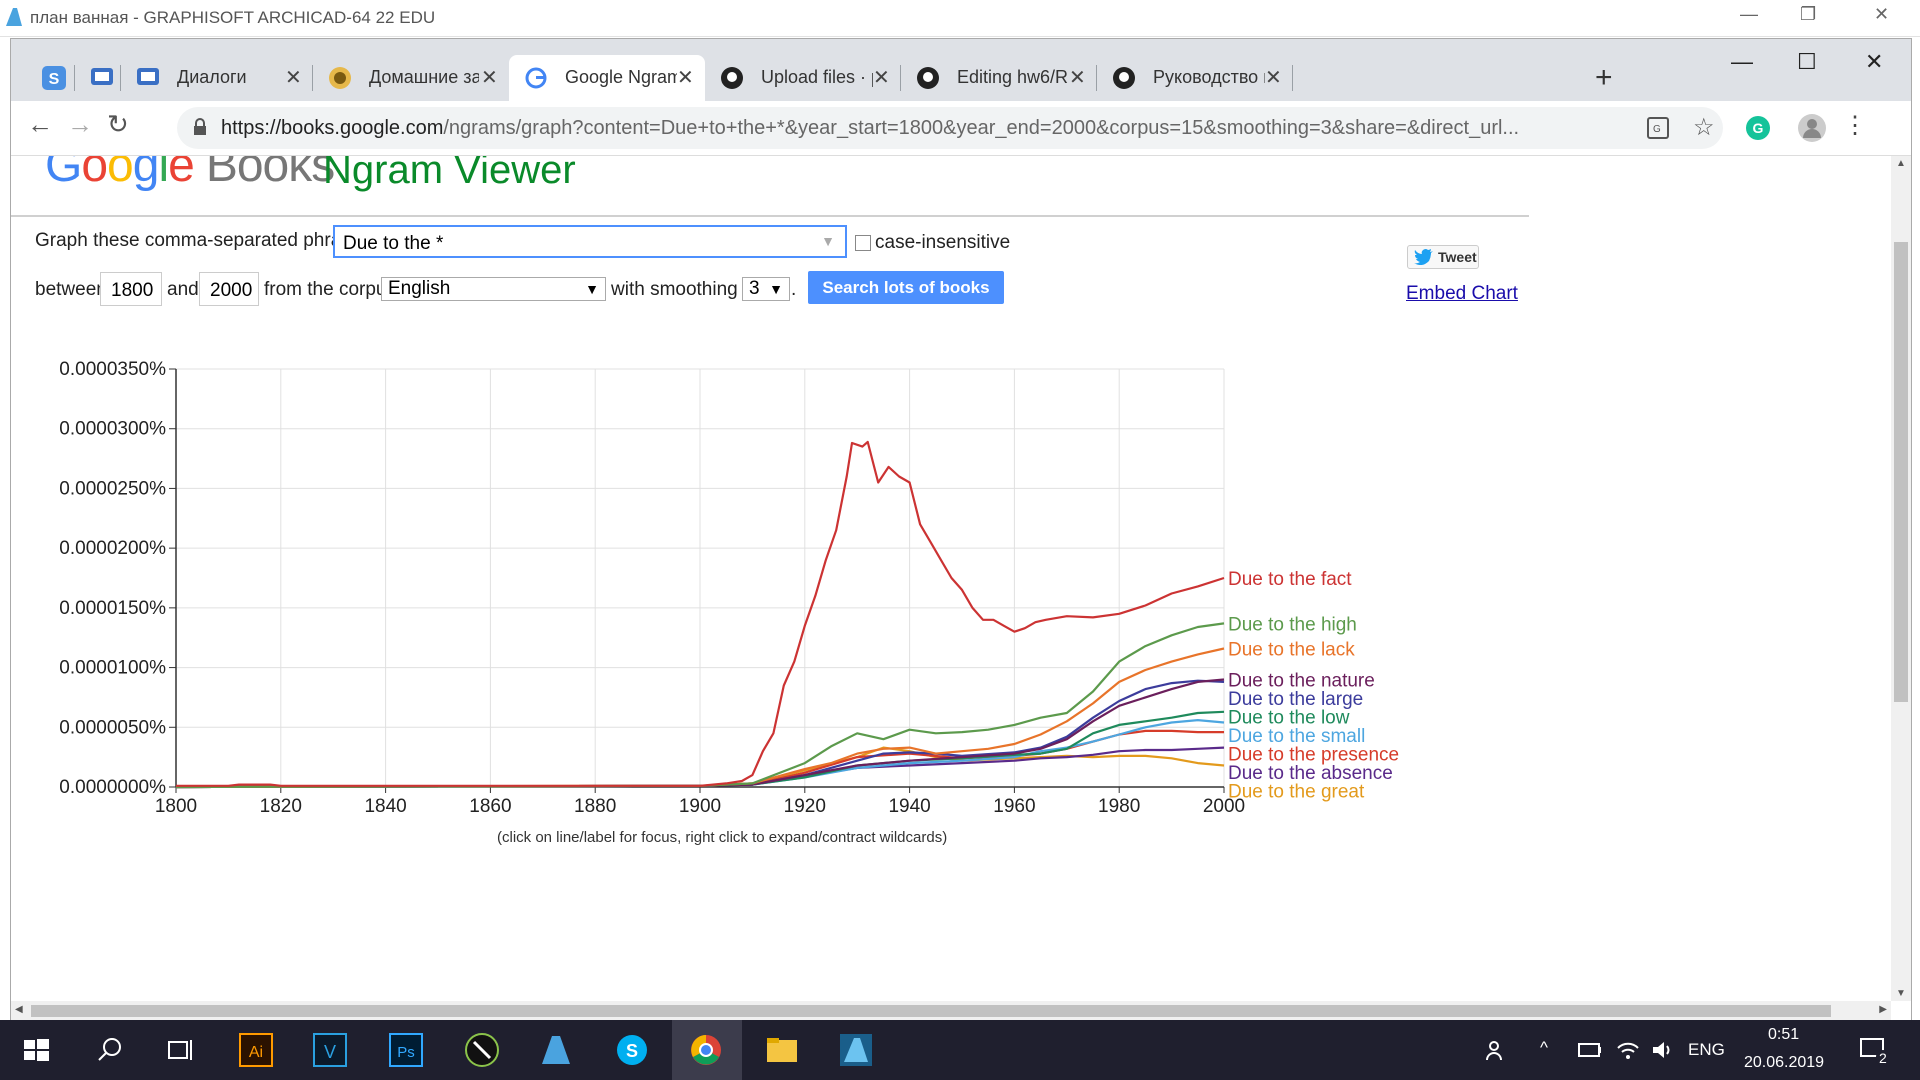  What do you see at coordinates (1662, 1050) in the screenshot?
I see `volume-icon` at bounding box center [1662, 1050].